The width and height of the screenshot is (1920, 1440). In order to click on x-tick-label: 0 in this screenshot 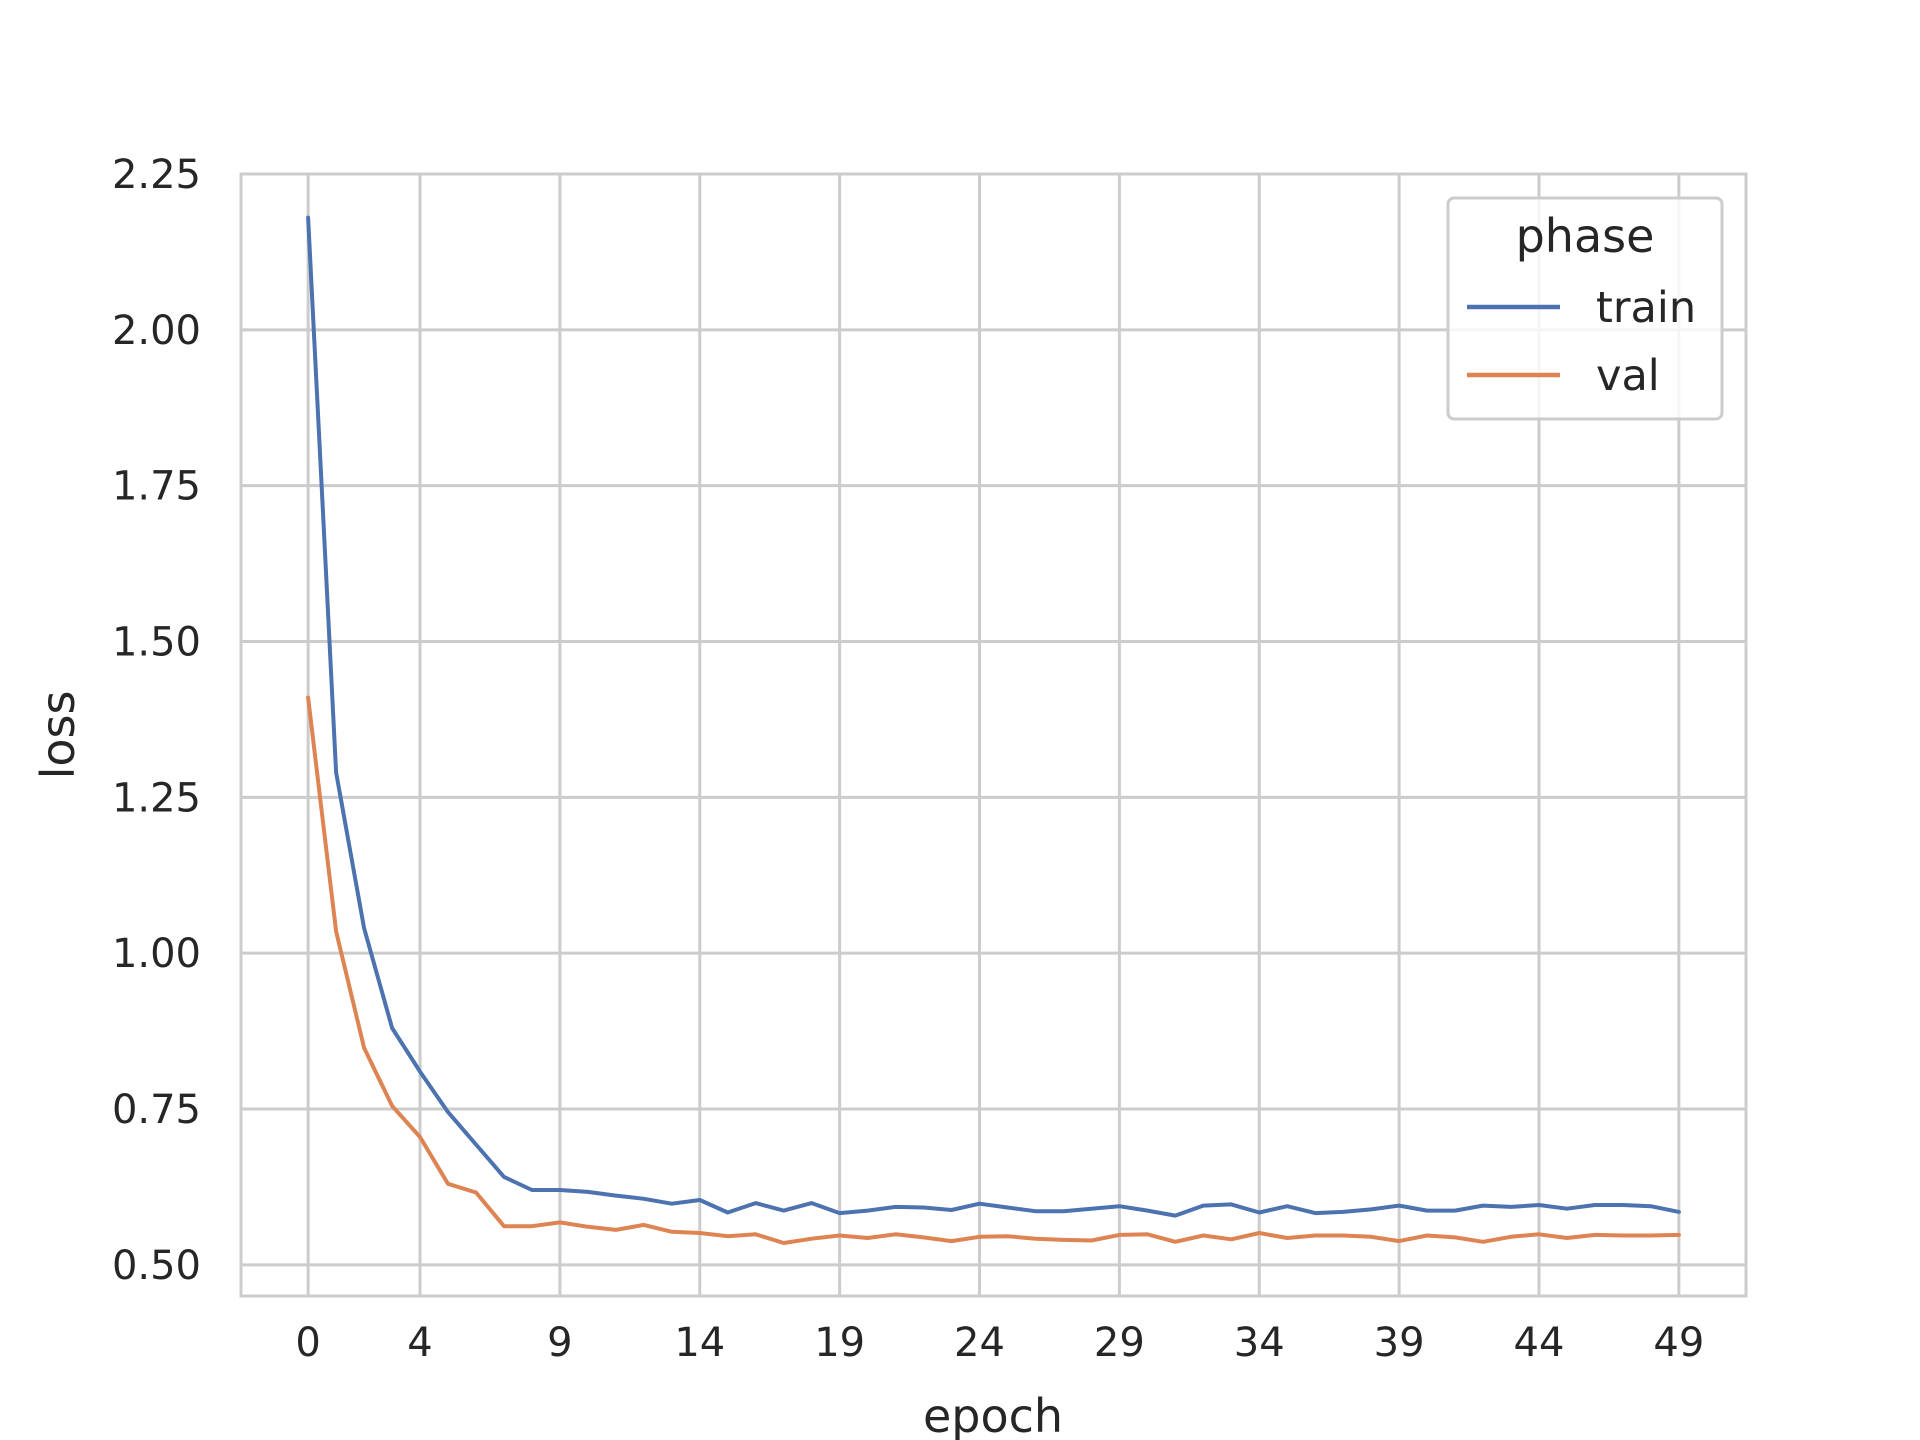, I will do `click(307, 1343)`.